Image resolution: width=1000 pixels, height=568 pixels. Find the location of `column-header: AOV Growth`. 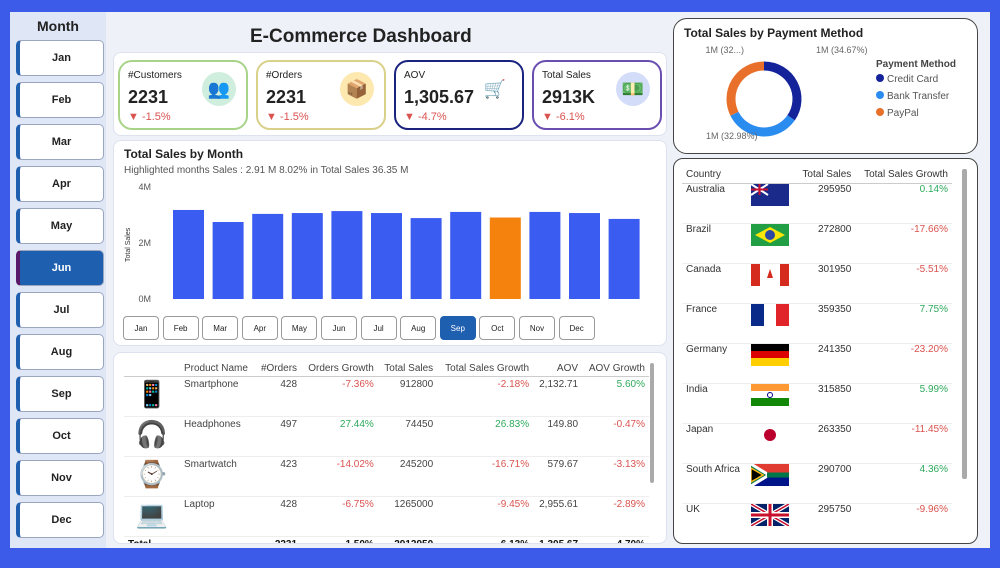

column-header: AOV Growth is located at coordinates (615, 369).